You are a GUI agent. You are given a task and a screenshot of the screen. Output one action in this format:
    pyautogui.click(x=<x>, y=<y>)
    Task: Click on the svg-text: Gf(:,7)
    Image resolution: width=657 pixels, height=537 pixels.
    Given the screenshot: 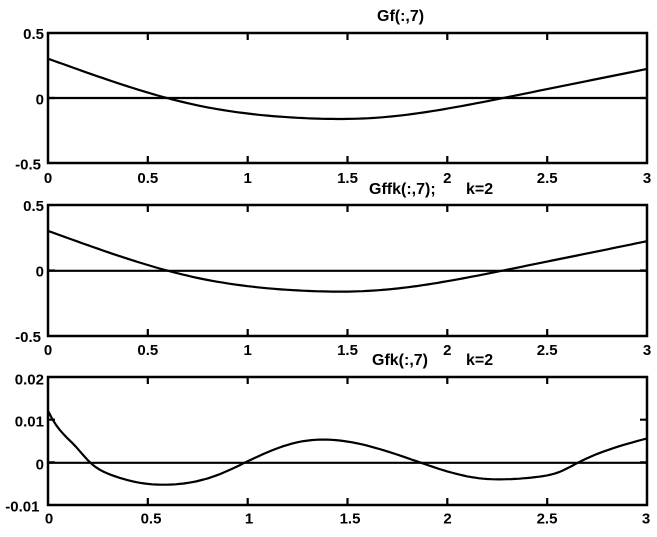 What is the action you would take?
    pyautogui.click(x=400, y=16)
    